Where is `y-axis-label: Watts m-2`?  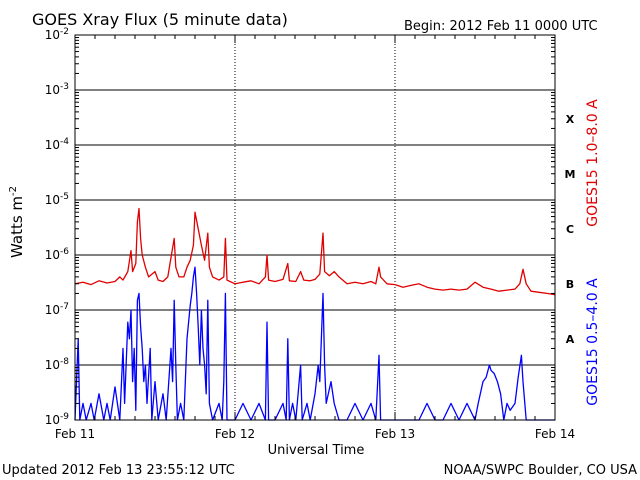 y-axis-label: Watts m-2 is located at coordinates (17, 222).